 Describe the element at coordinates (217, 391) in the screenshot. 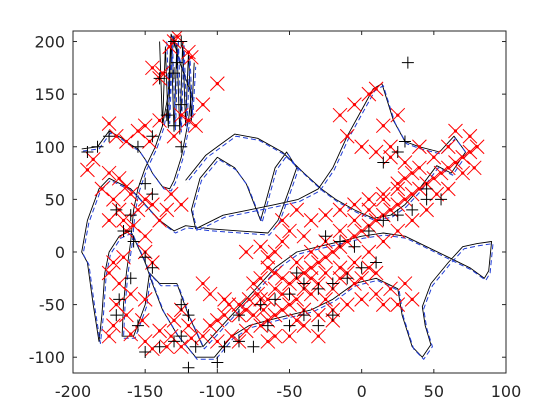

I see `x-tick-label: -100` at that location.